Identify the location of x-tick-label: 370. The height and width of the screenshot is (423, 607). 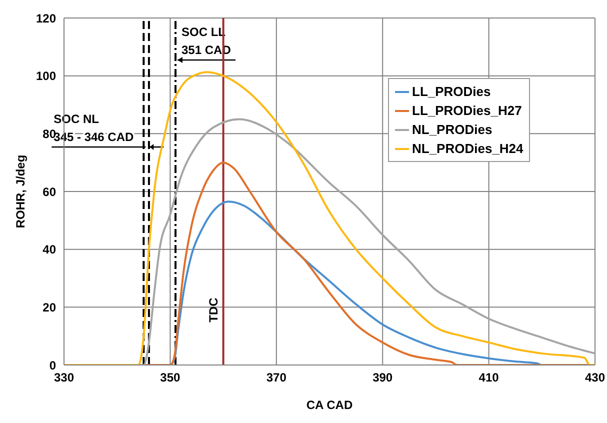
(276, 377).